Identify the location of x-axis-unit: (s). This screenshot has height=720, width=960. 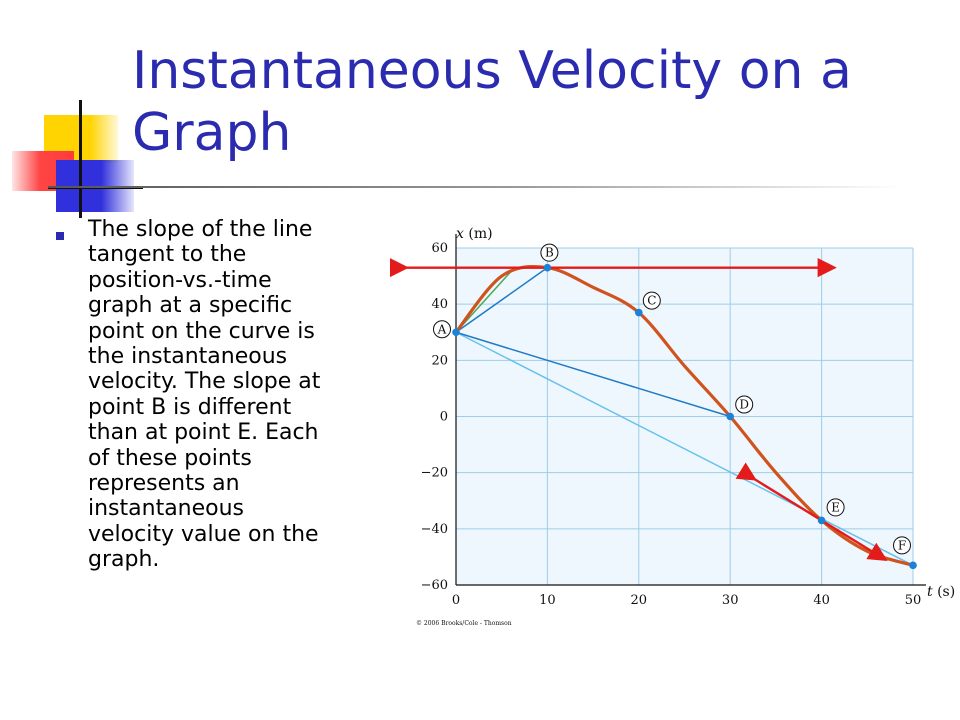
(944, 592).